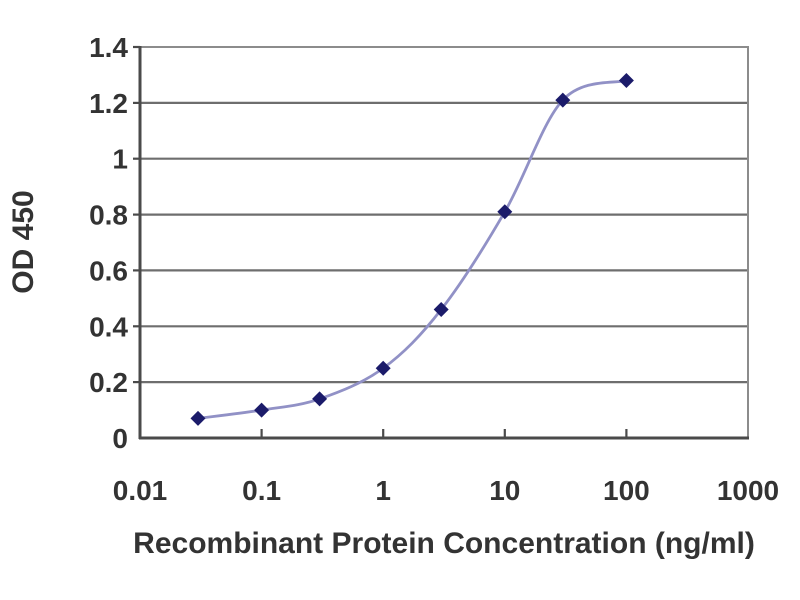  I want to click on x-tick-label: 10, so click(504, 490).